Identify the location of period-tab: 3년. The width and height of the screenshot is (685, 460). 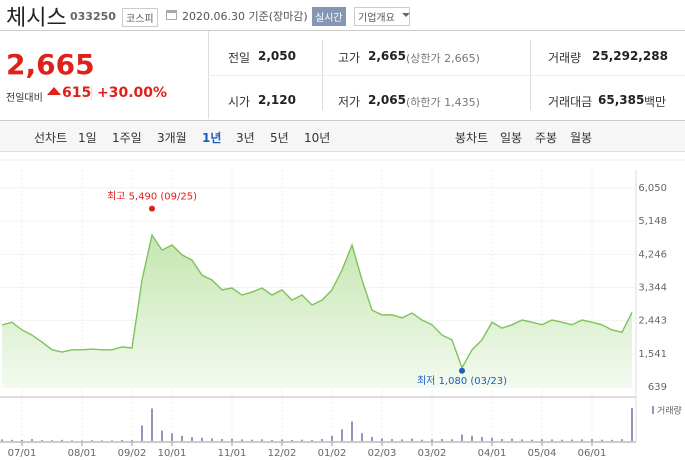
(245, 138).